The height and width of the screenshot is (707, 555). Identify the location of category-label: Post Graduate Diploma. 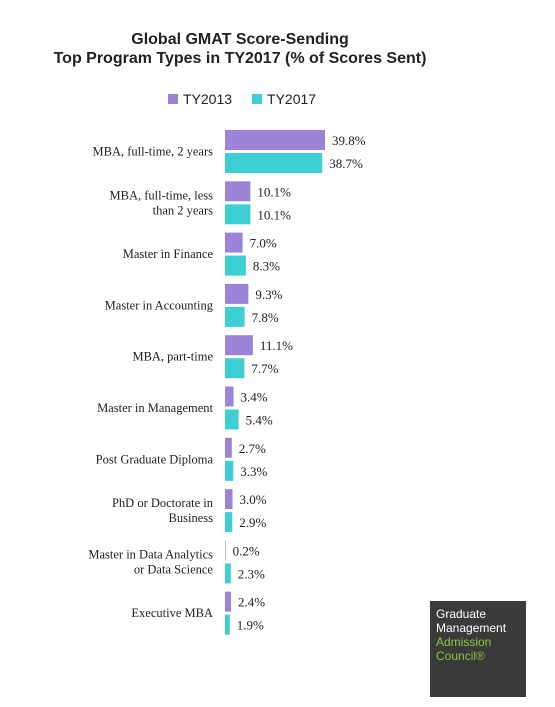
(155, 459).